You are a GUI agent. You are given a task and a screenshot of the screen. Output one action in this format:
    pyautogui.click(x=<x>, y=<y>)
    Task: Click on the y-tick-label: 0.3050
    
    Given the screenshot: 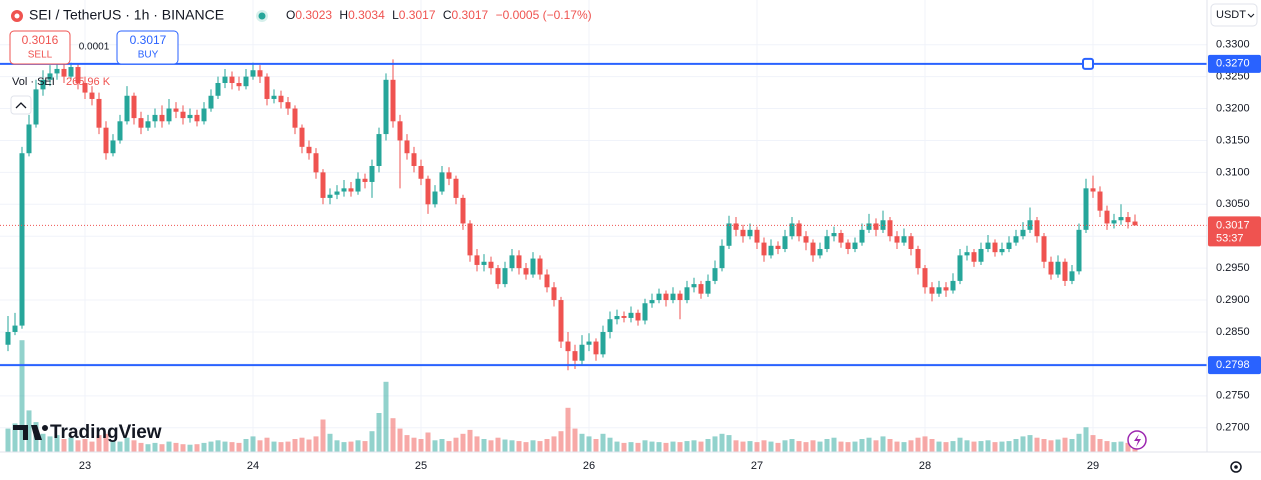 What is the action you would take?
    pyautogui.click(x=1233, y=204)
    